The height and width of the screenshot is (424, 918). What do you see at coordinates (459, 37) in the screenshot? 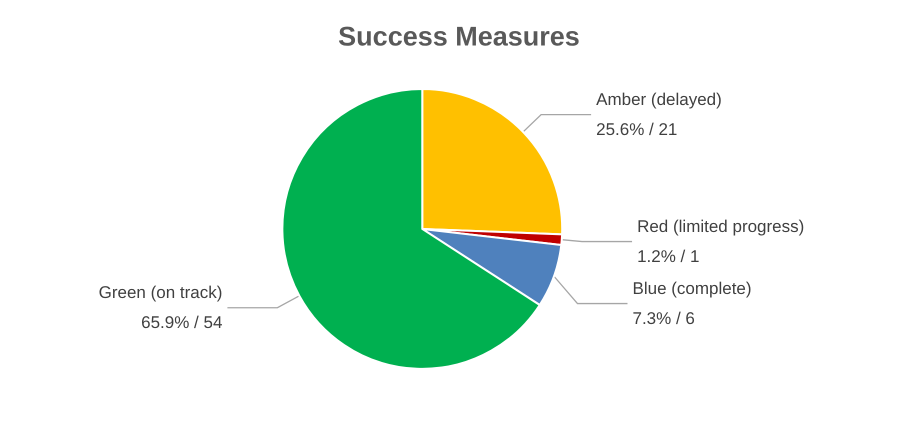
I see `chart-title: Success Measures` at bounding box center [459, 37].